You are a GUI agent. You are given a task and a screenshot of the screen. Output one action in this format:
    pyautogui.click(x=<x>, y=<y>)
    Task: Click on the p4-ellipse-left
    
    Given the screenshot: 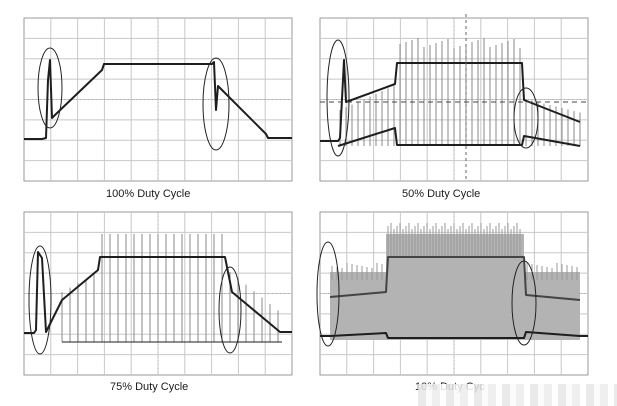 What is the action you would take?
    pyautogui.click(x=328, y=294)
    